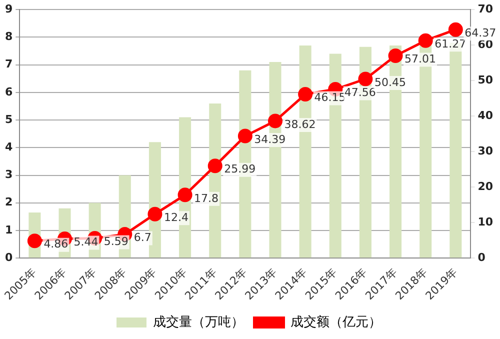 The width and height of the screenshot is (500, 339). Describe the element at coordinates (56, 244) in the screenshot. I see `data-label: 4.86` at that location.